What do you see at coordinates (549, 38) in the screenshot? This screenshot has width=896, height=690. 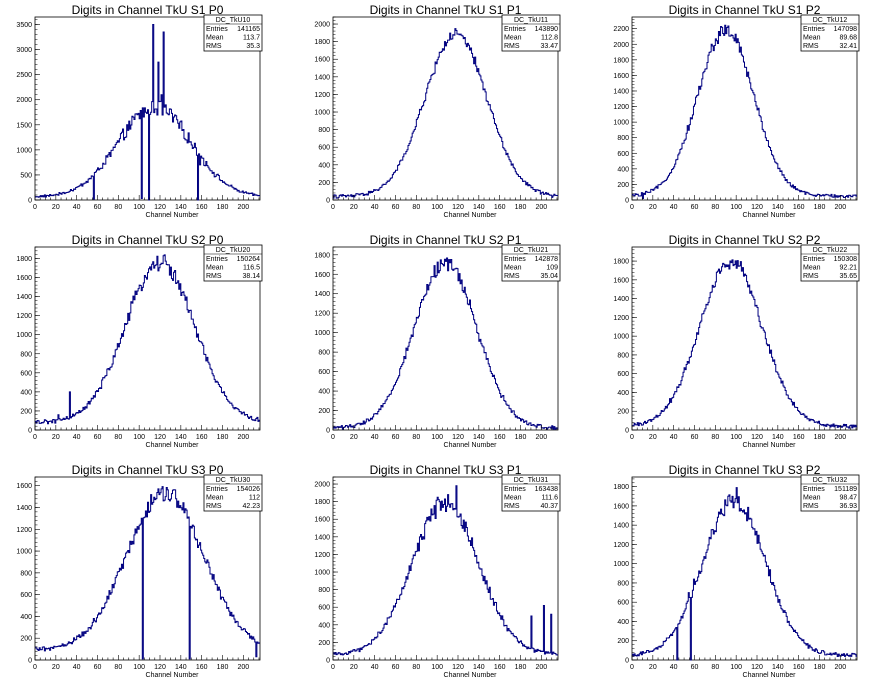 I see `stats-value: 112.8` at bounding box center [549, 38].